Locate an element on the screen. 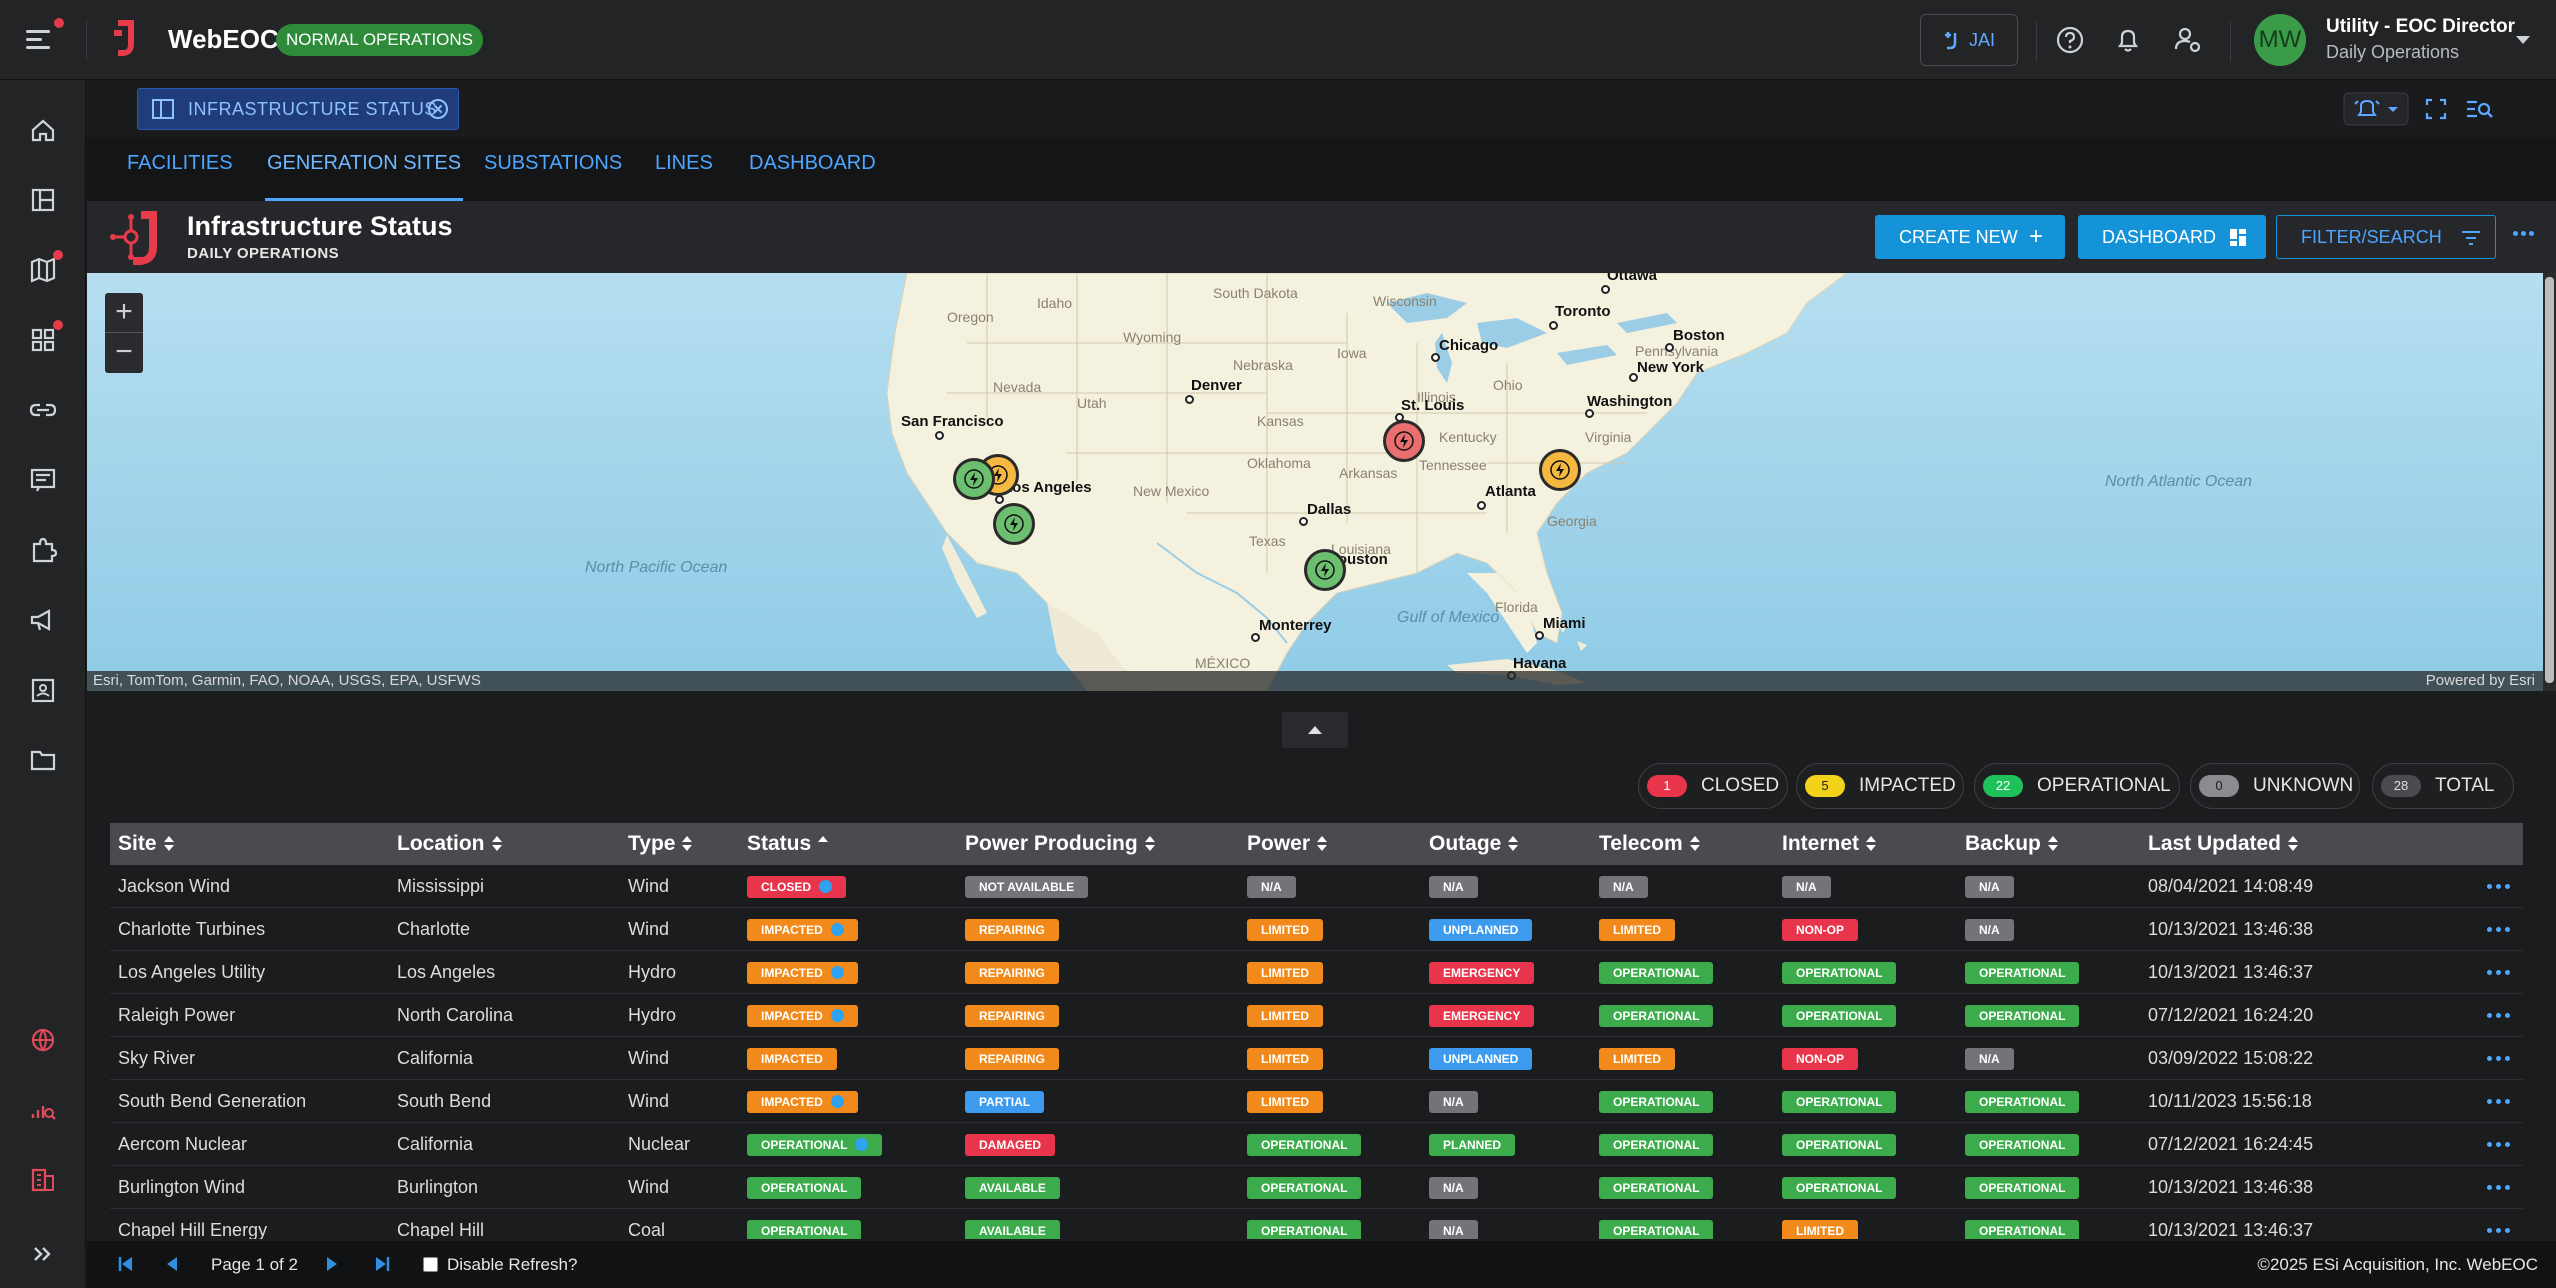 The image size is (2556, 1288). sidebar-files-icon is located at coordinates (43, 760).